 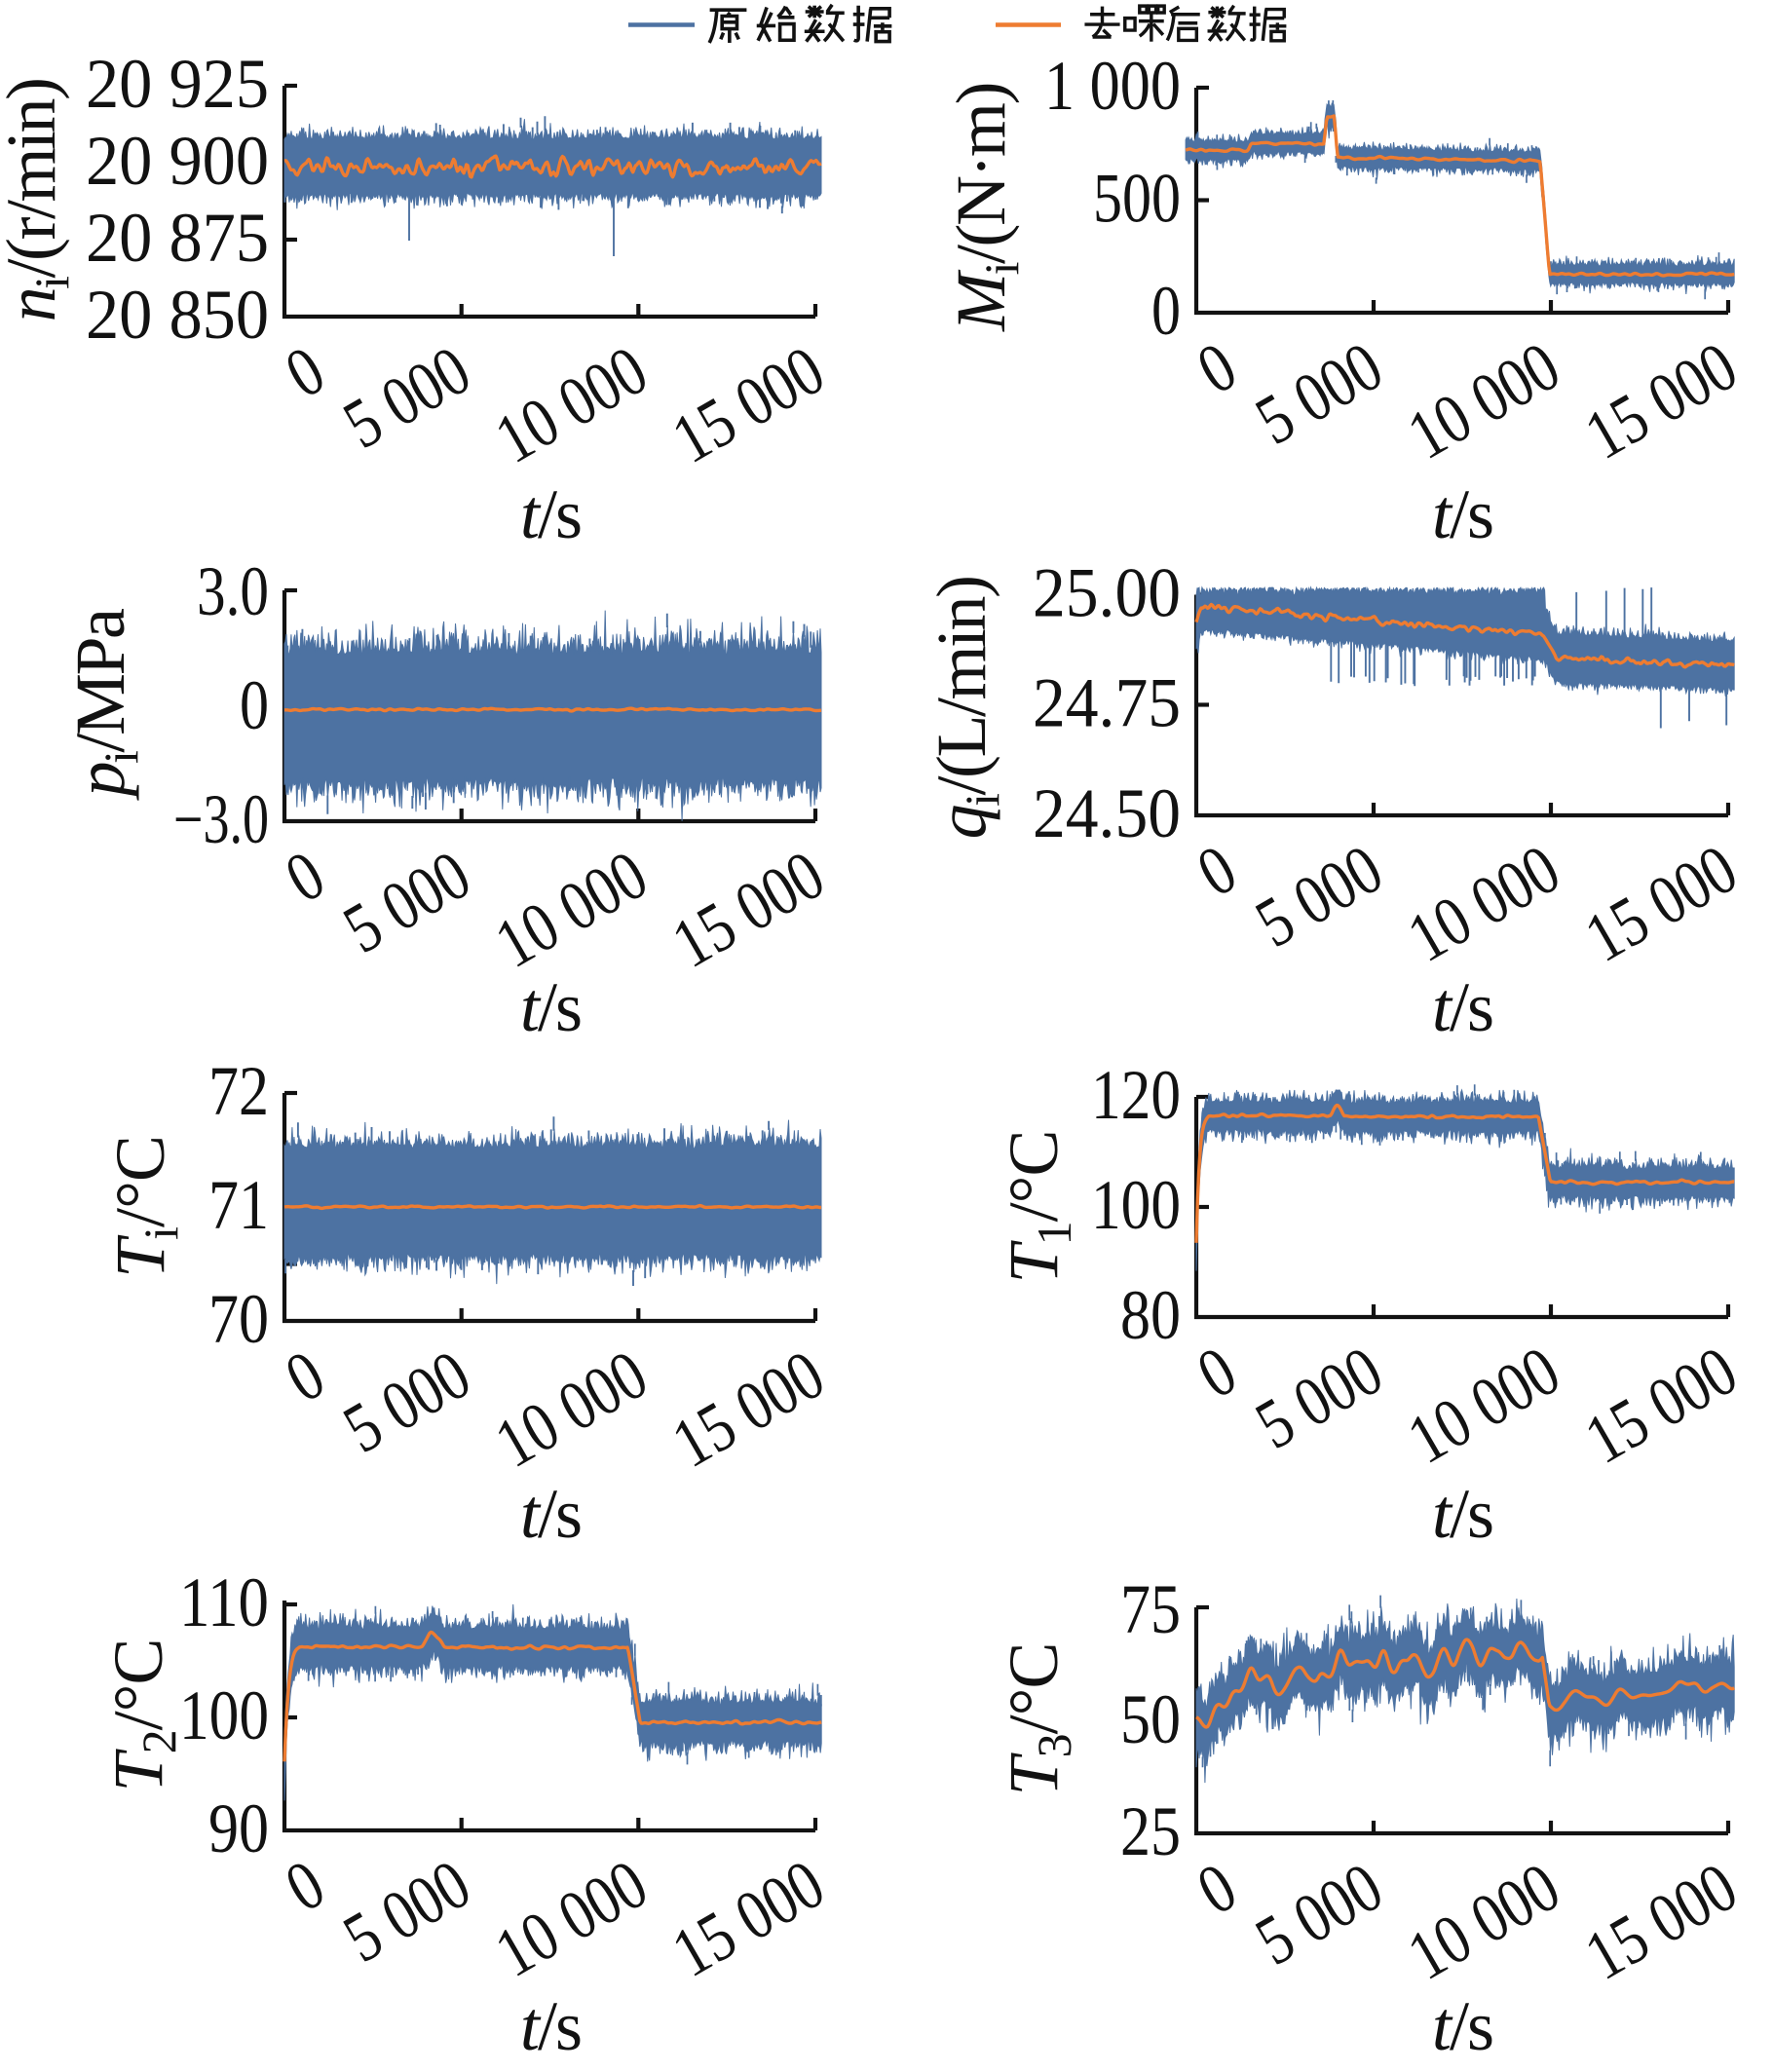 I want to click on svg-text: 75, so click(x=1150, y=1609).